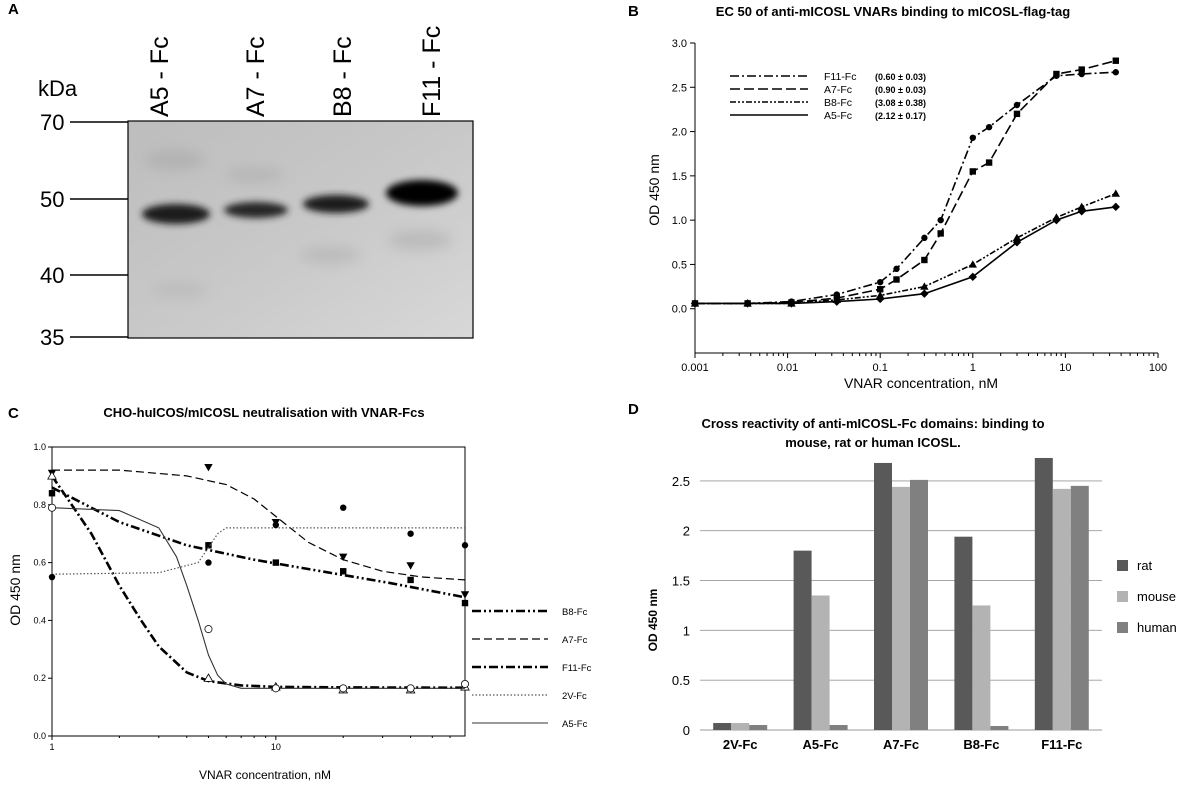 The image size is (1192, 789). What do you see at coordinates (276, 747) in the screenshot?
I see `chart-c-xtick-label: 10` at bounding box center [276, 747].